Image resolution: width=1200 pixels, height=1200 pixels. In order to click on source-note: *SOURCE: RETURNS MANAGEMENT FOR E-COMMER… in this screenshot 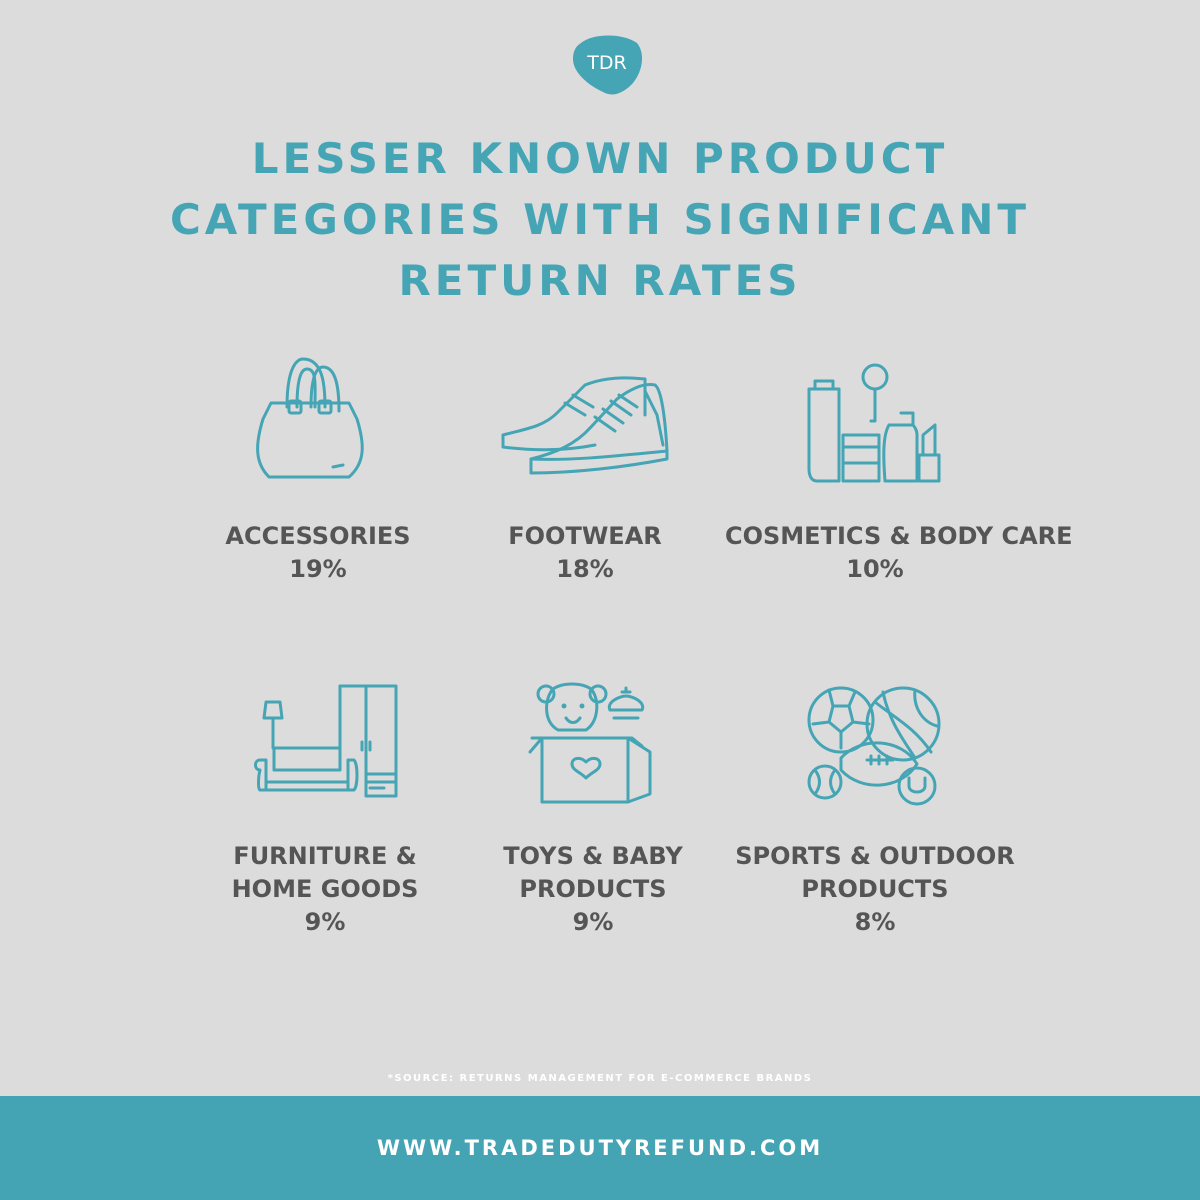, I will do `click(600, 1078)`.